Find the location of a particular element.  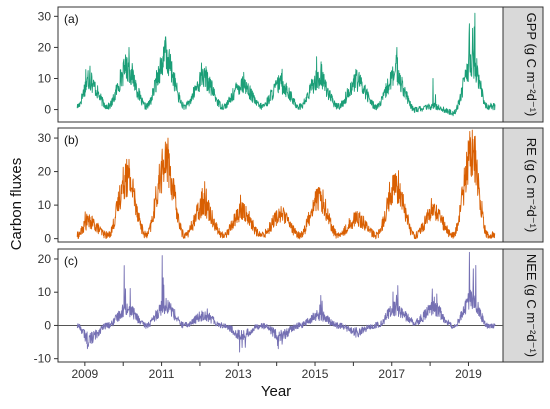

panel-label: (c) is located at coordinates (71, 261).